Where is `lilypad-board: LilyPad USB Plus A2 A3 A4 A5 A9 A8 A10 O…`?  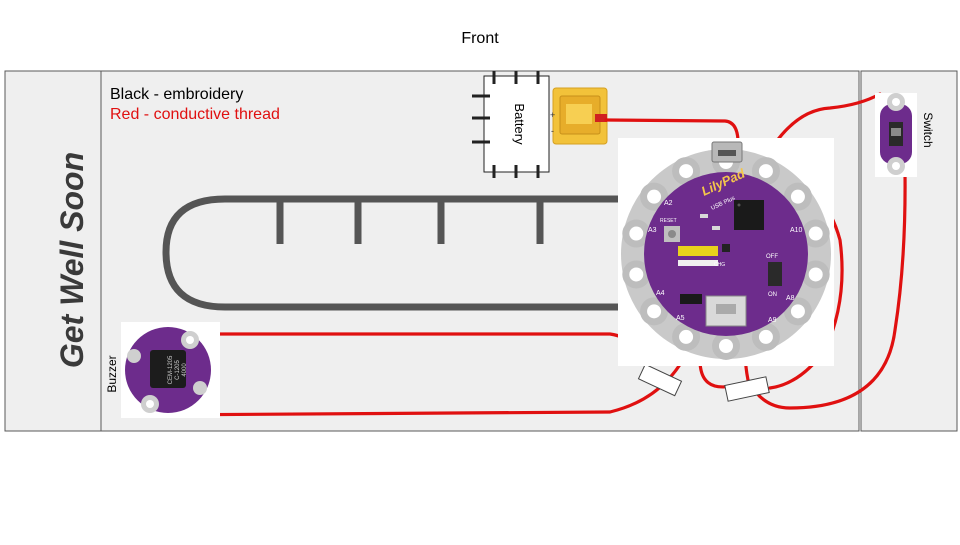
lilypad-board: LilyPad USB Plus A2 A3 A4 A5 A9 A8 A10 O… is located at coordinates (726, 252).